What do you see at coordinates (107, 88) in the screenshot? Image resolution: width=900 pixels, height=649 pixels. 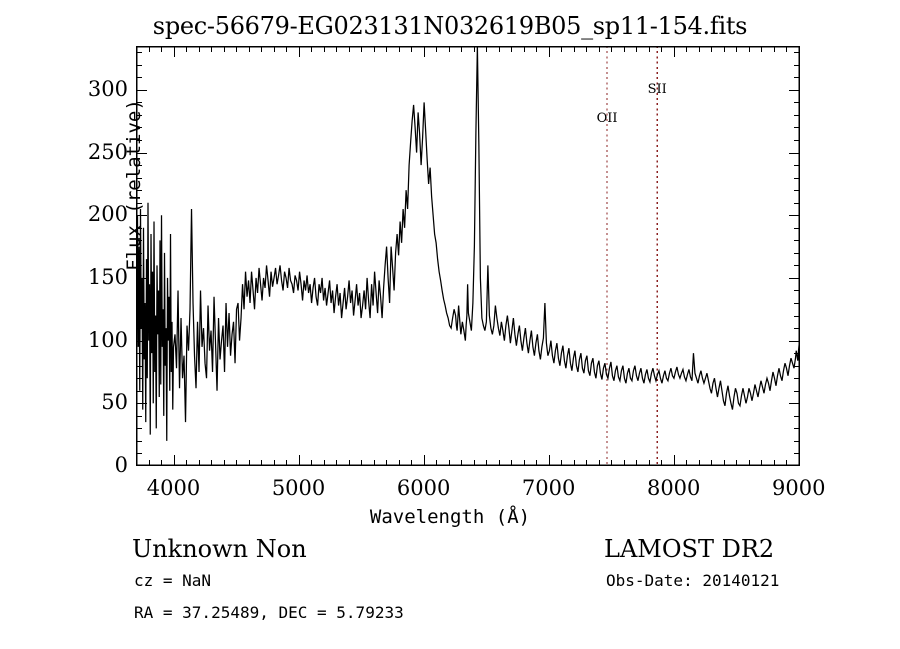 I see `y-tick-label: 300` at bounding box center [107, 88].